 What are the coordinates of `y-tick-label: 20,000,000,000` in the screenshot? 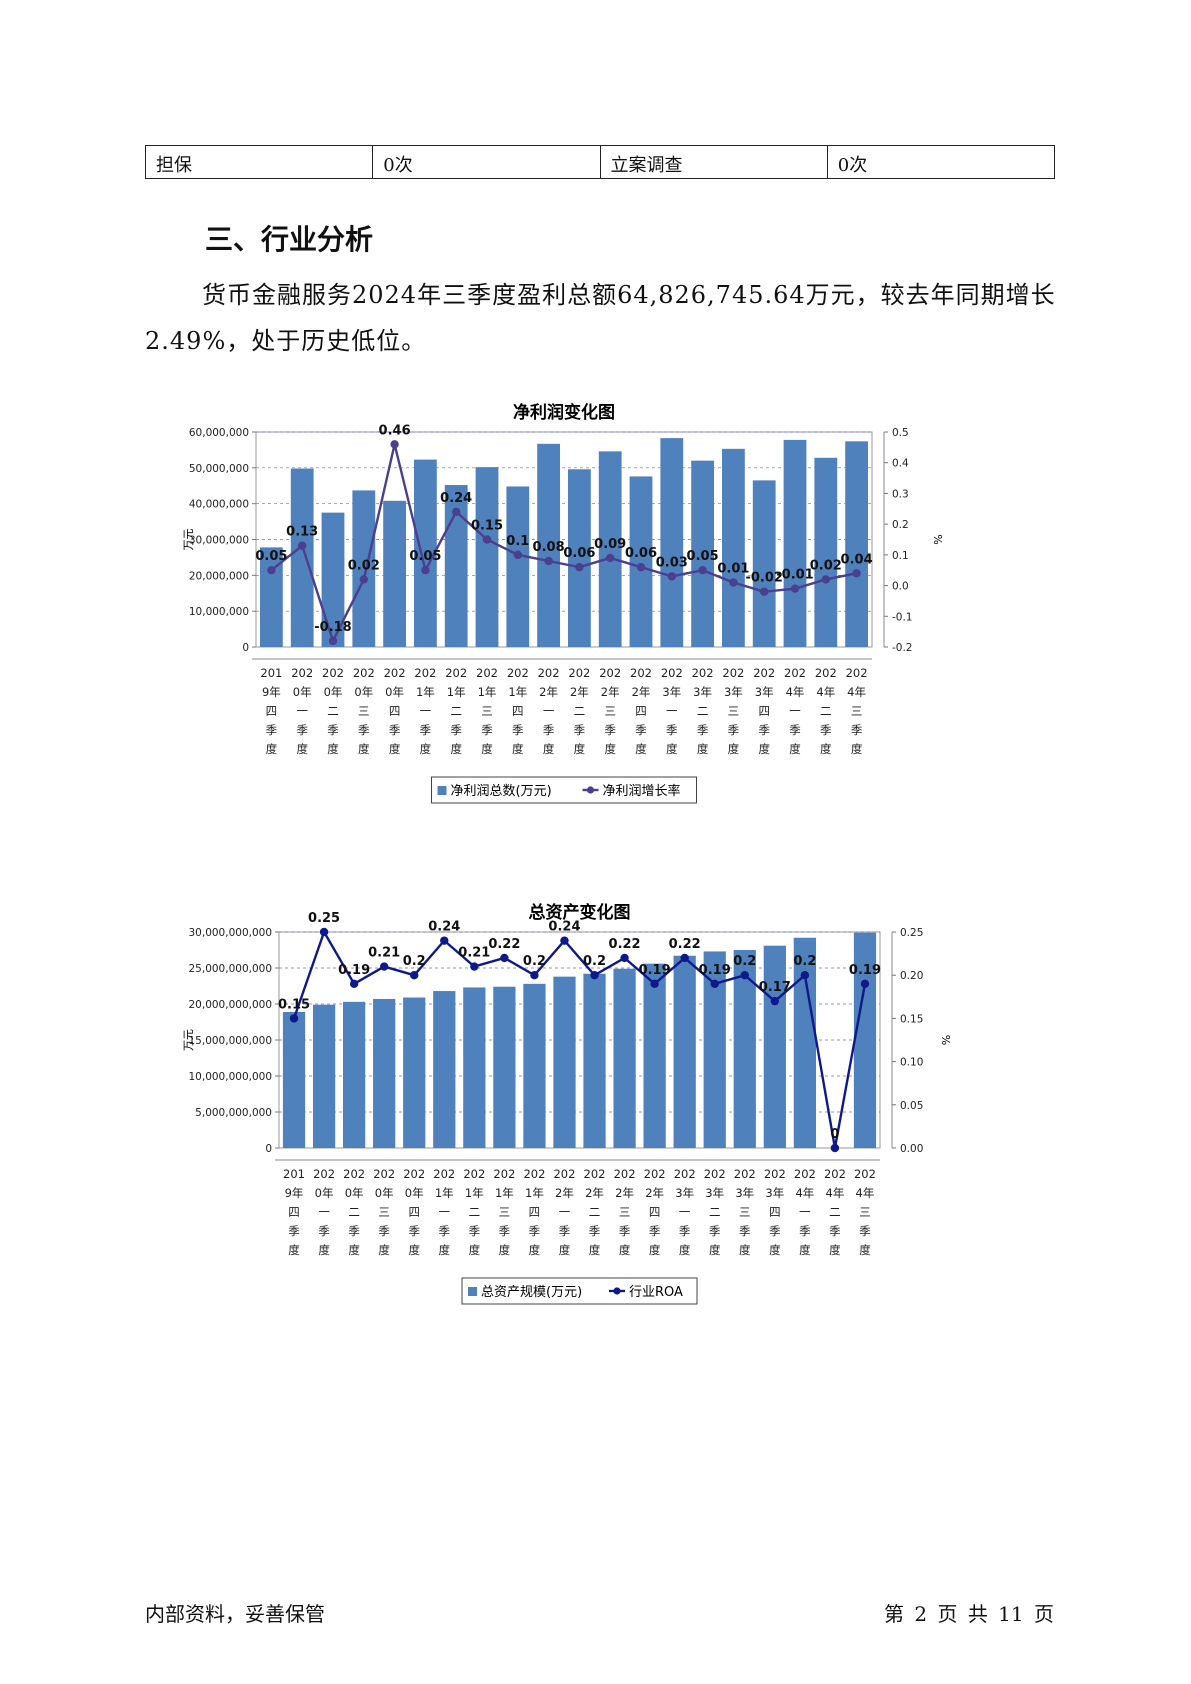 It's located at (231, 1005).